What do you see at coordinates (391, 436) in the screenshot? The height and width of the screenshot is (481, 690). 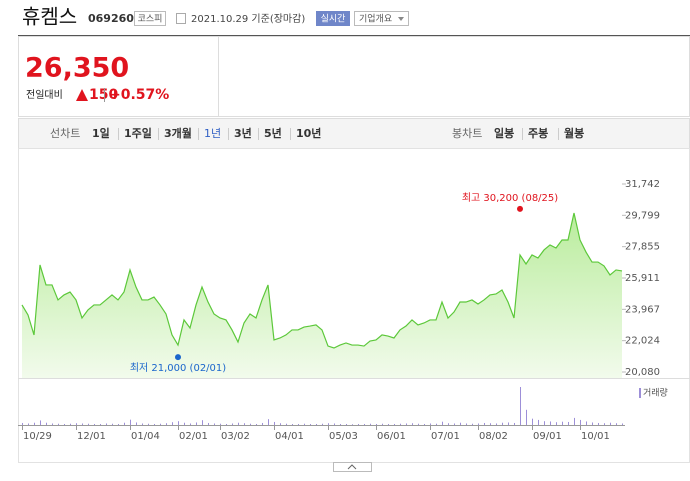 I see `x-tick-label: 06/01` at bounding box center [391, 436].